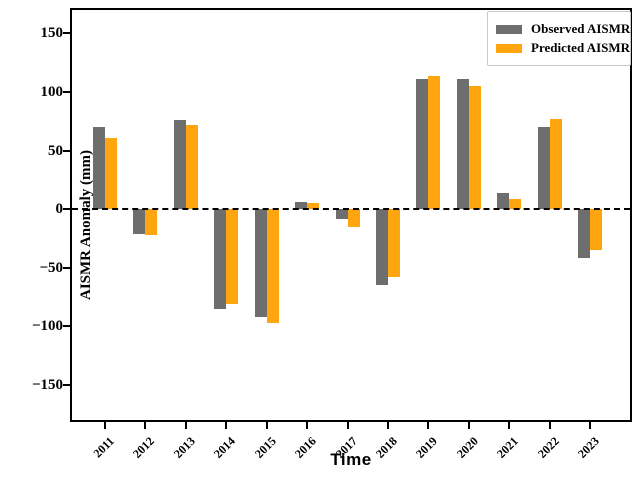 This screenshot has width=640, height=477. I want to click on x-tick-mark-2023, so click(590, 425).